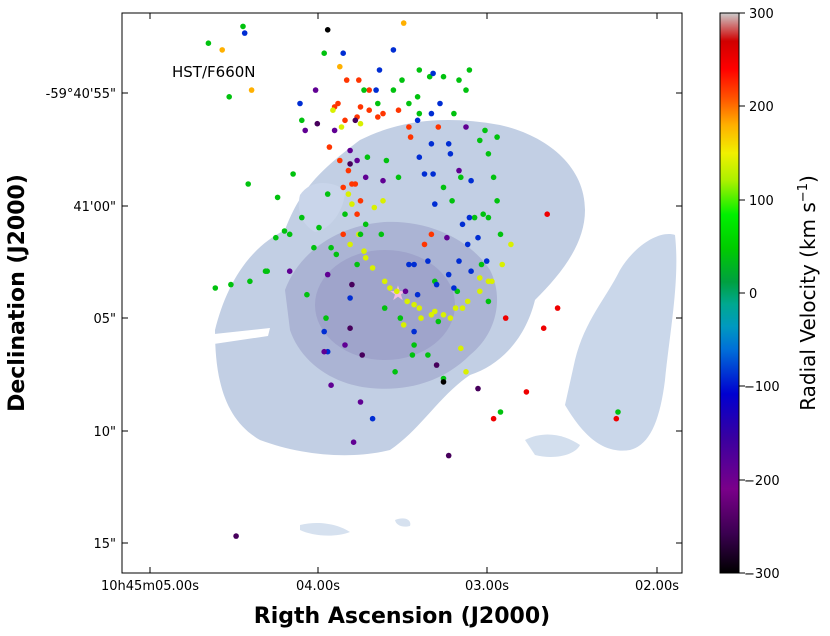  What do you see at coordinates (761, 14) in the screenshot?
I see `colorbar-tick-label: 300` at bounding box center [761, 14].